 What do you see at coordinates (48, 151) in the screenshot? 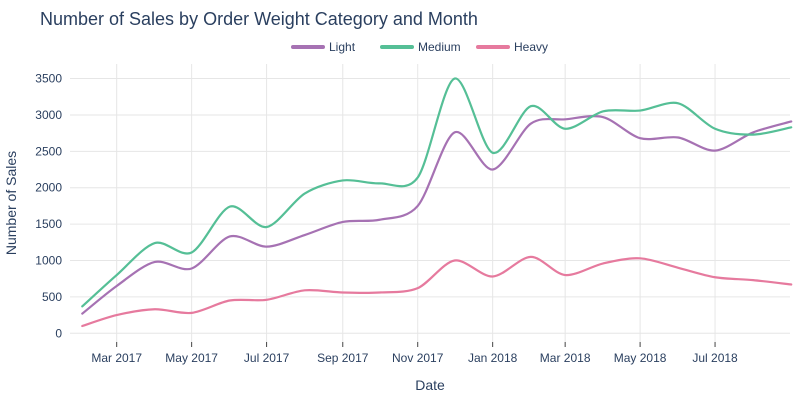
I see `y-tick-label: 2500` at bounding box center [48, 151].